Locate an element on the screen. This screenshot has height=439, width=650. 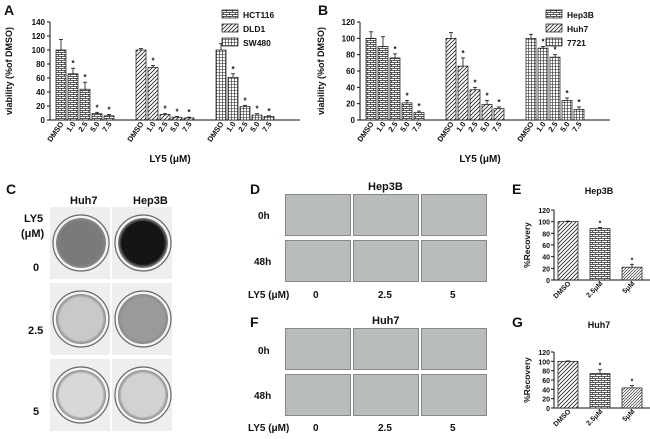
panel-d-col-5: 5 is located at coordinates (453, 295).